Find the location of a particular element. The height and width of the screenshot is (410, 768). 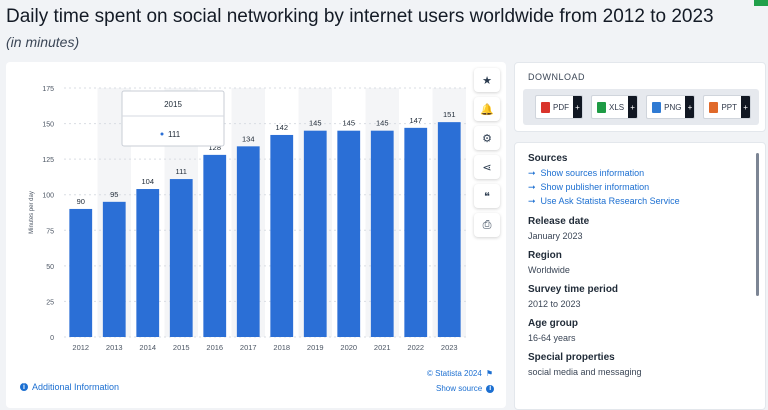

x-tick-label: 2013 is located at coordinates (114, 347).